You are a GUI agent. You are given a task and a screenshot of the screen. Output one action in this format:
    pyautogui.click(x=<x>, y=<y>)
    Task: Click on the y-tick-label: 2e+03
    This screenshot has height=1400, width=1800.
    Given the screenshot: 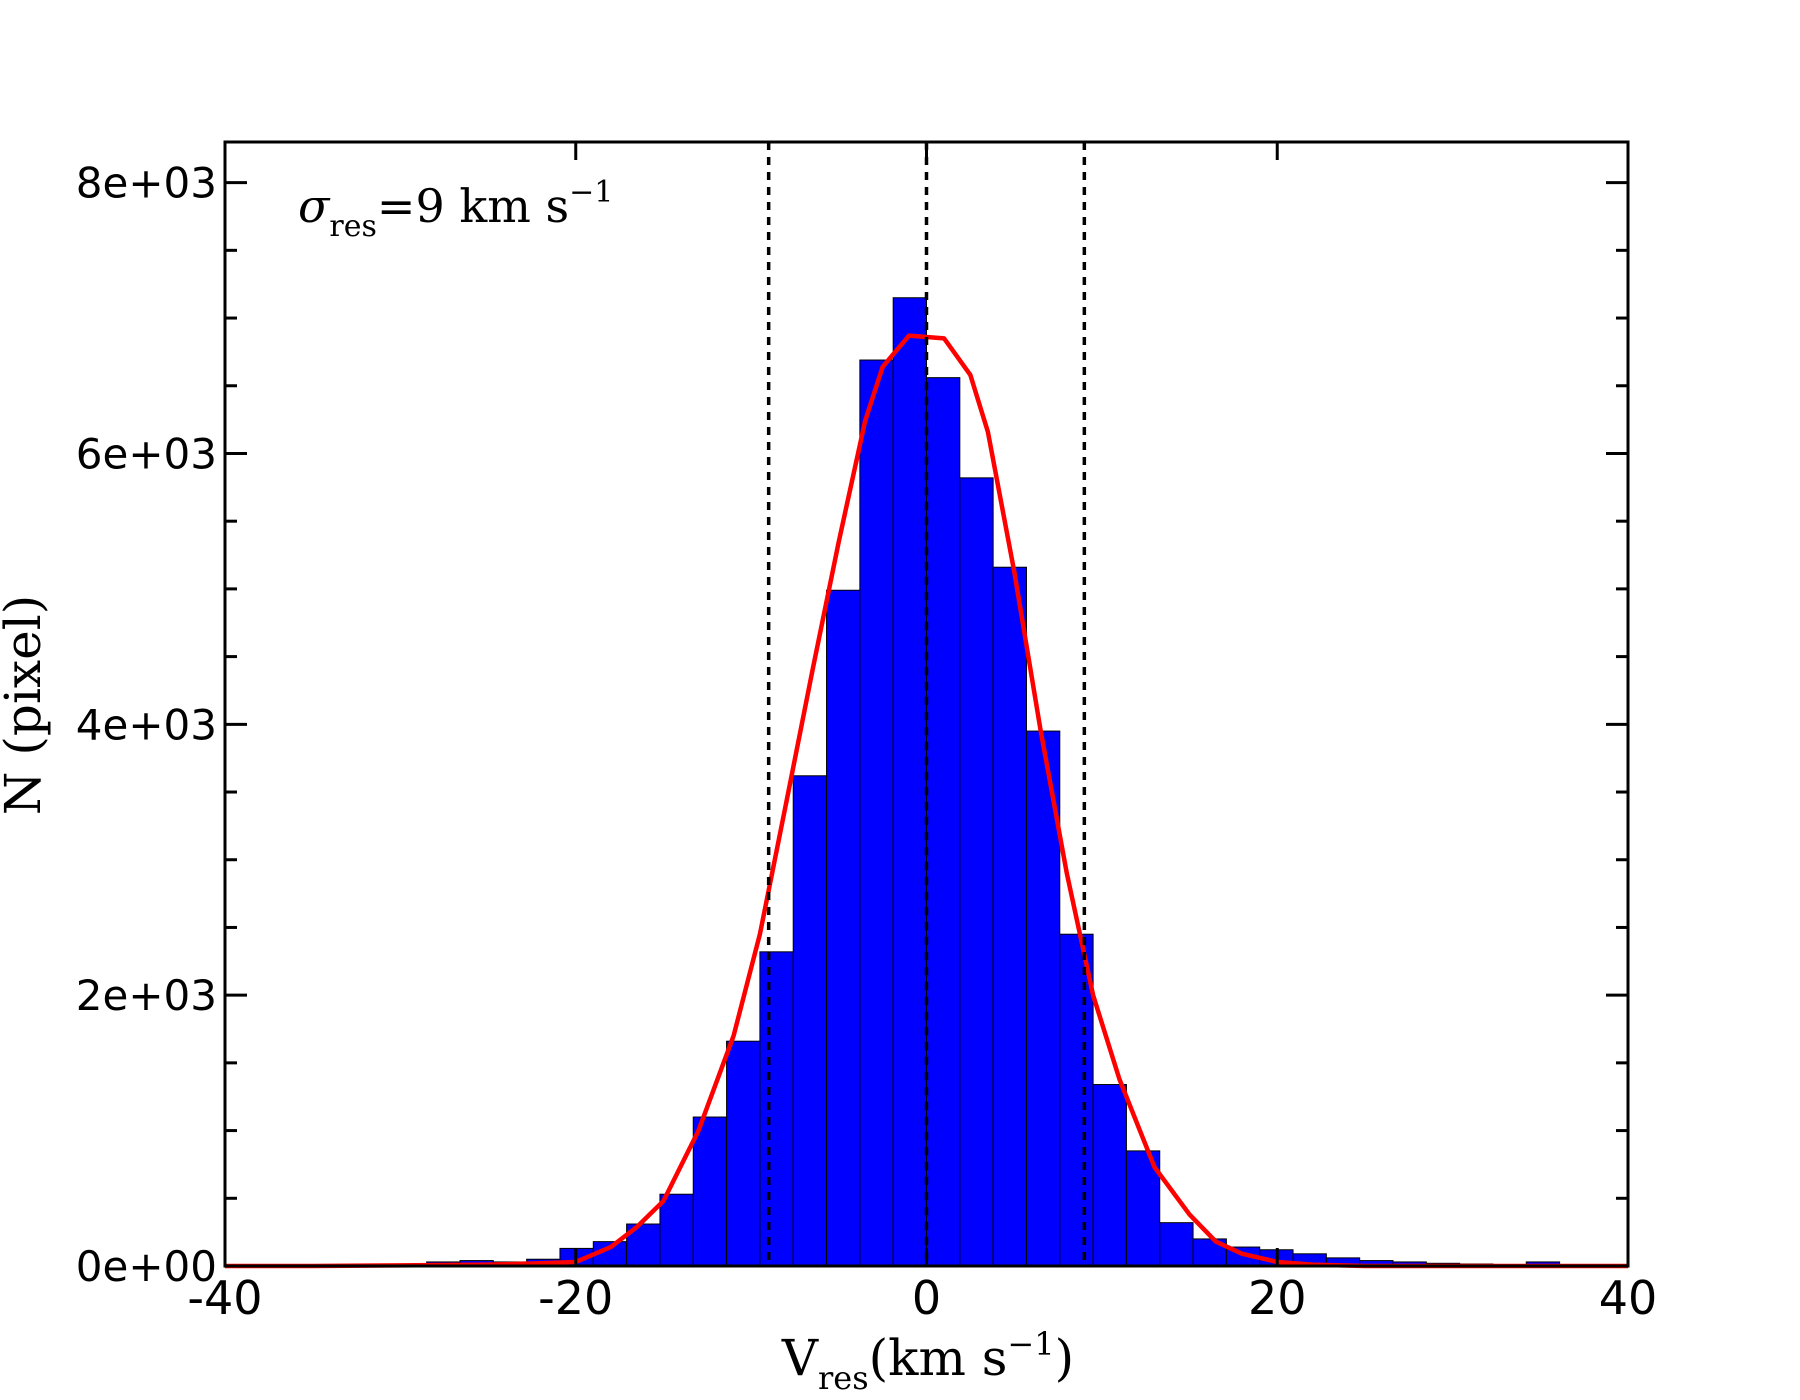 What is the action you would take?
    pyautogui.click(x=146, y=995)
    